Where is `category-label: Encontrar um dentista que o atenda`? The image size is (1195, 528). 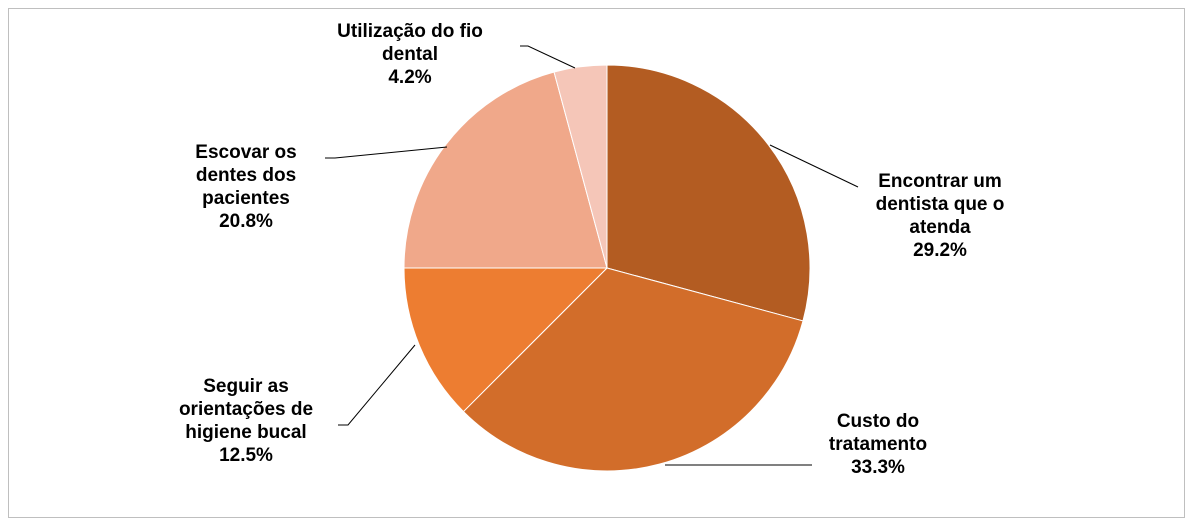 category-label: Encontrar um dentista que o atenda is located at coordinates (940, 204).